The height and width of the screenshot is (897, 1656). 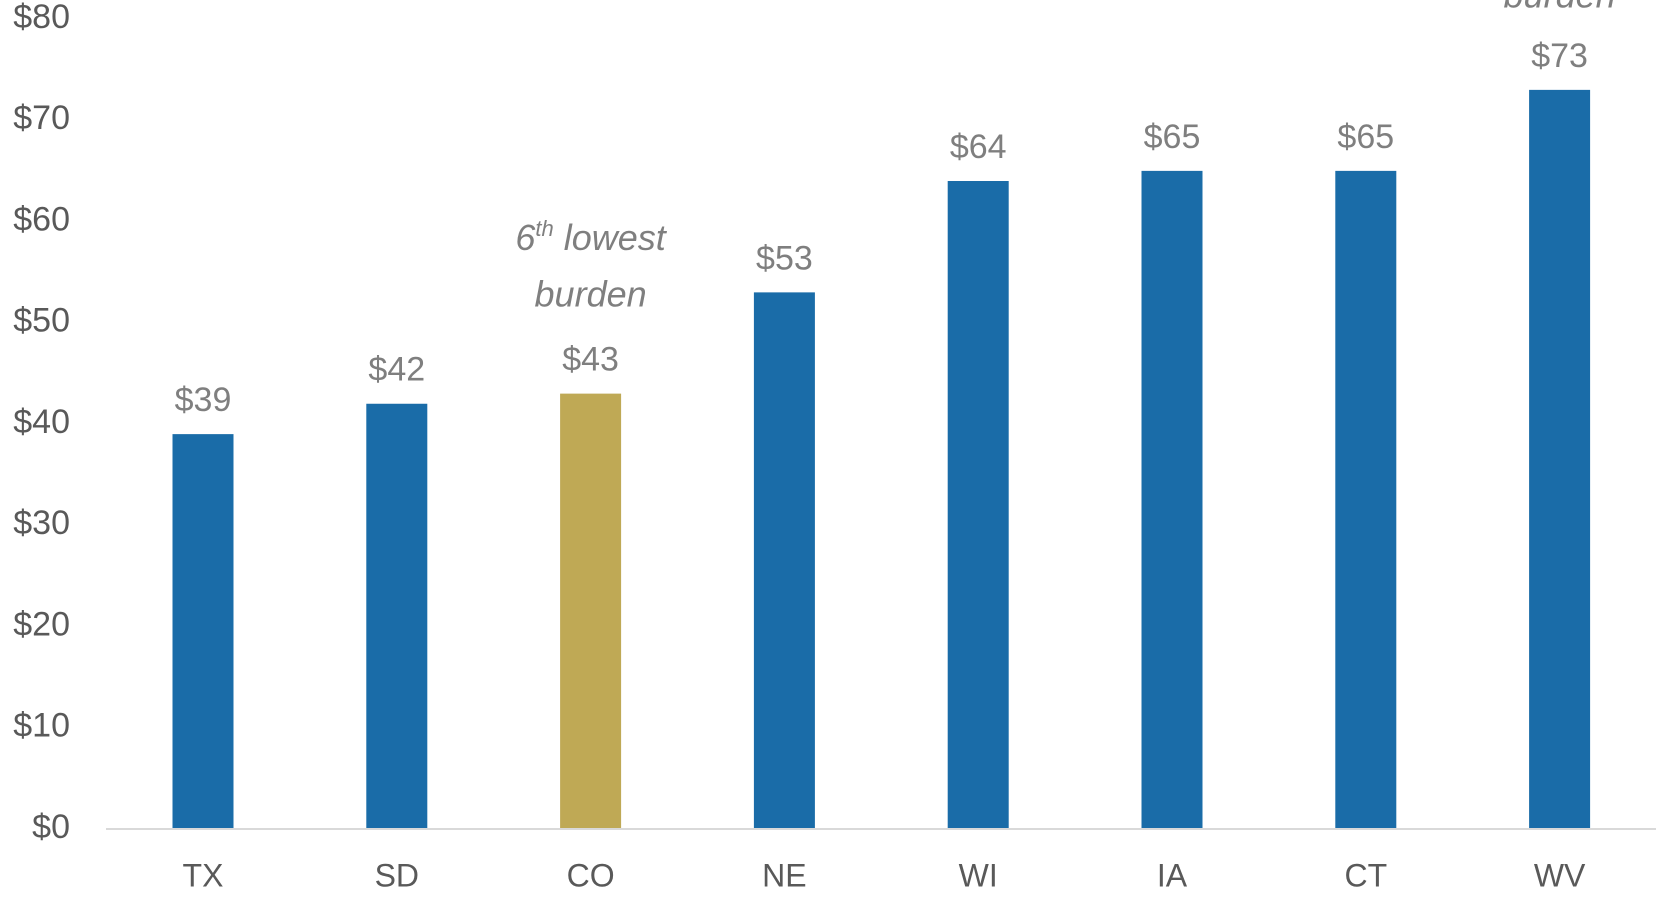 I want to click on x-tick-label: CO, so click(x=591, y=875).